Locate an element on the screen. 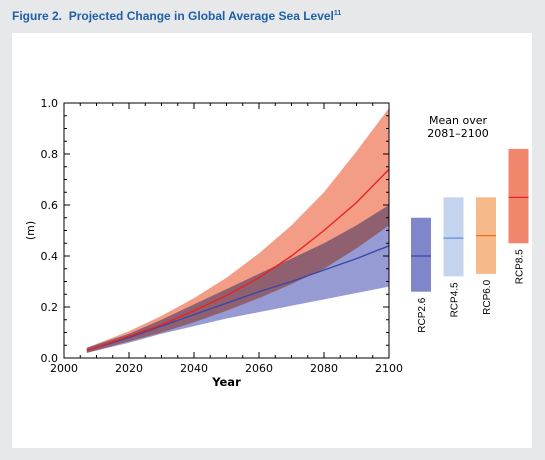 Image resolution: width=545 pixels, height=460 pixels. x-tick-label: 2020 is located at coordinates (129, 368).